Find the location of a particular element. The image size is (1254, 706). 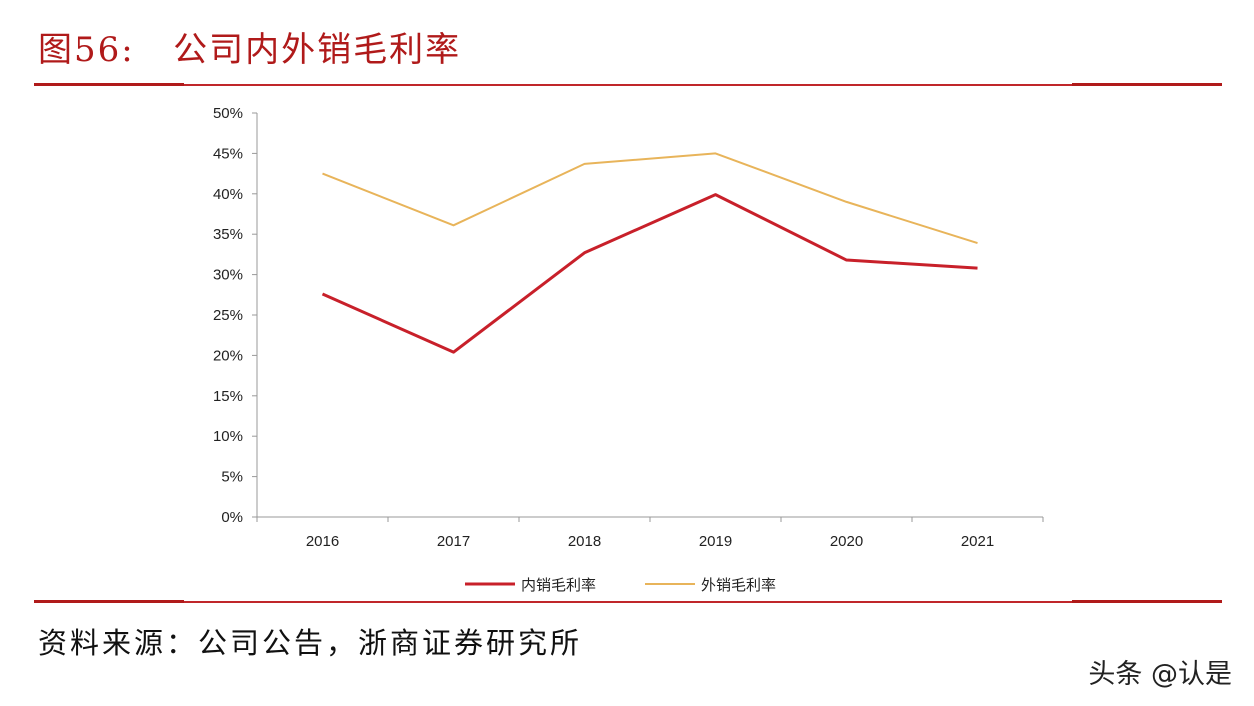

bottom-divider is located at coordinates (628, 601).